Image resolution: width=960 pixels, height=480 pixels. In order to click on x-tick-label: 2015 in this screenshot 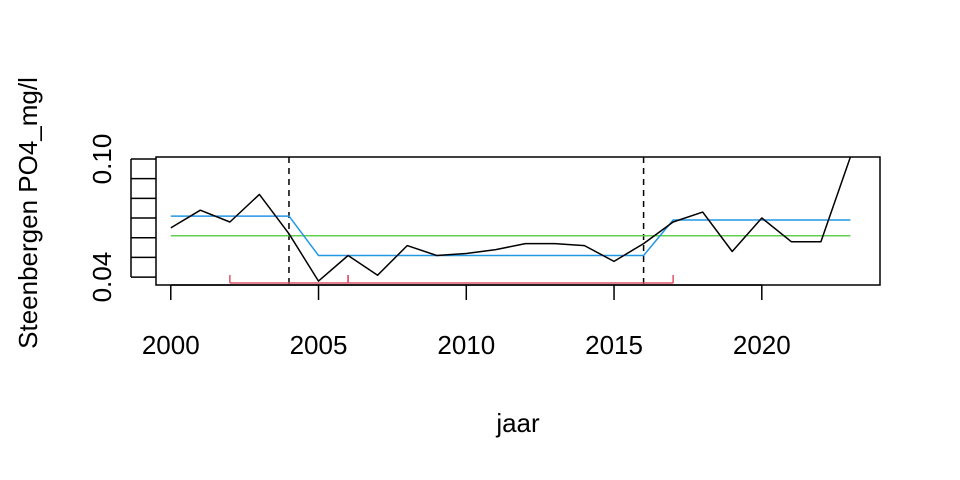, I will do `click(614, 345)`.